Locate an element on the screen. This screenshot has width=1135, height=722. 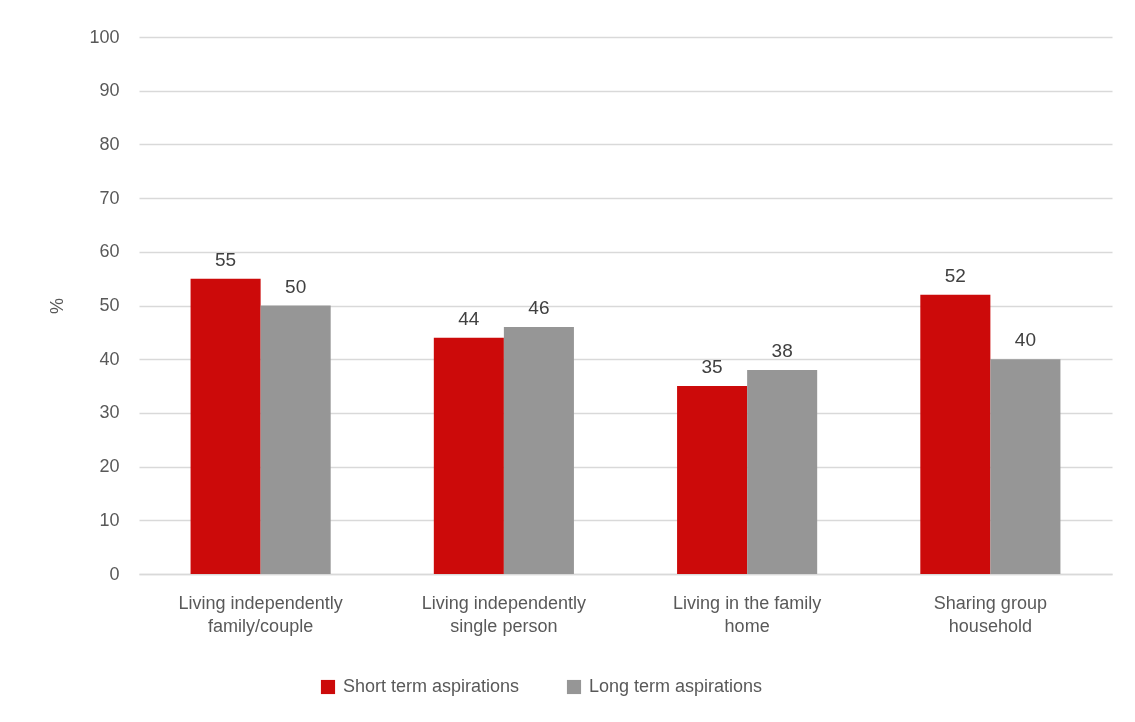
x-tick-label: Living in the family home is located at coordinates (747, 614).